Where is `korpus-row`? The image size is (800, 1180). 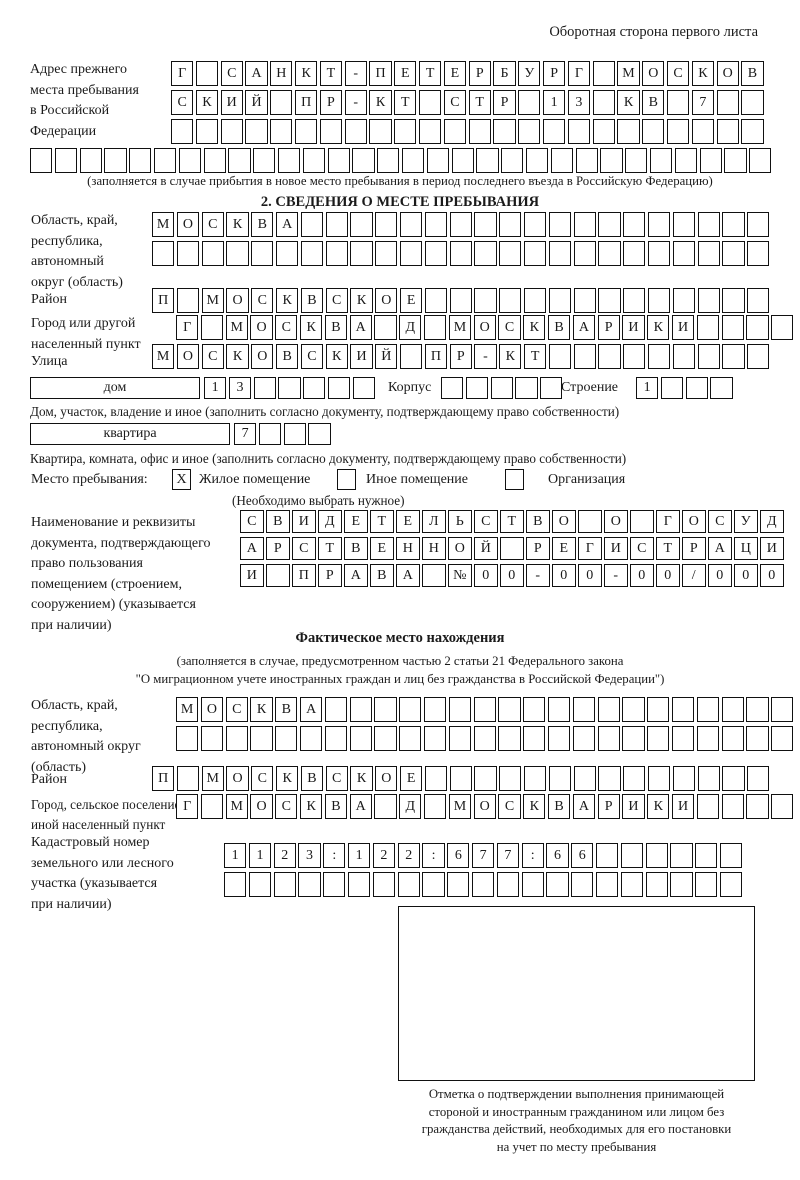
korpus-row is located at coordinates (503, 388).